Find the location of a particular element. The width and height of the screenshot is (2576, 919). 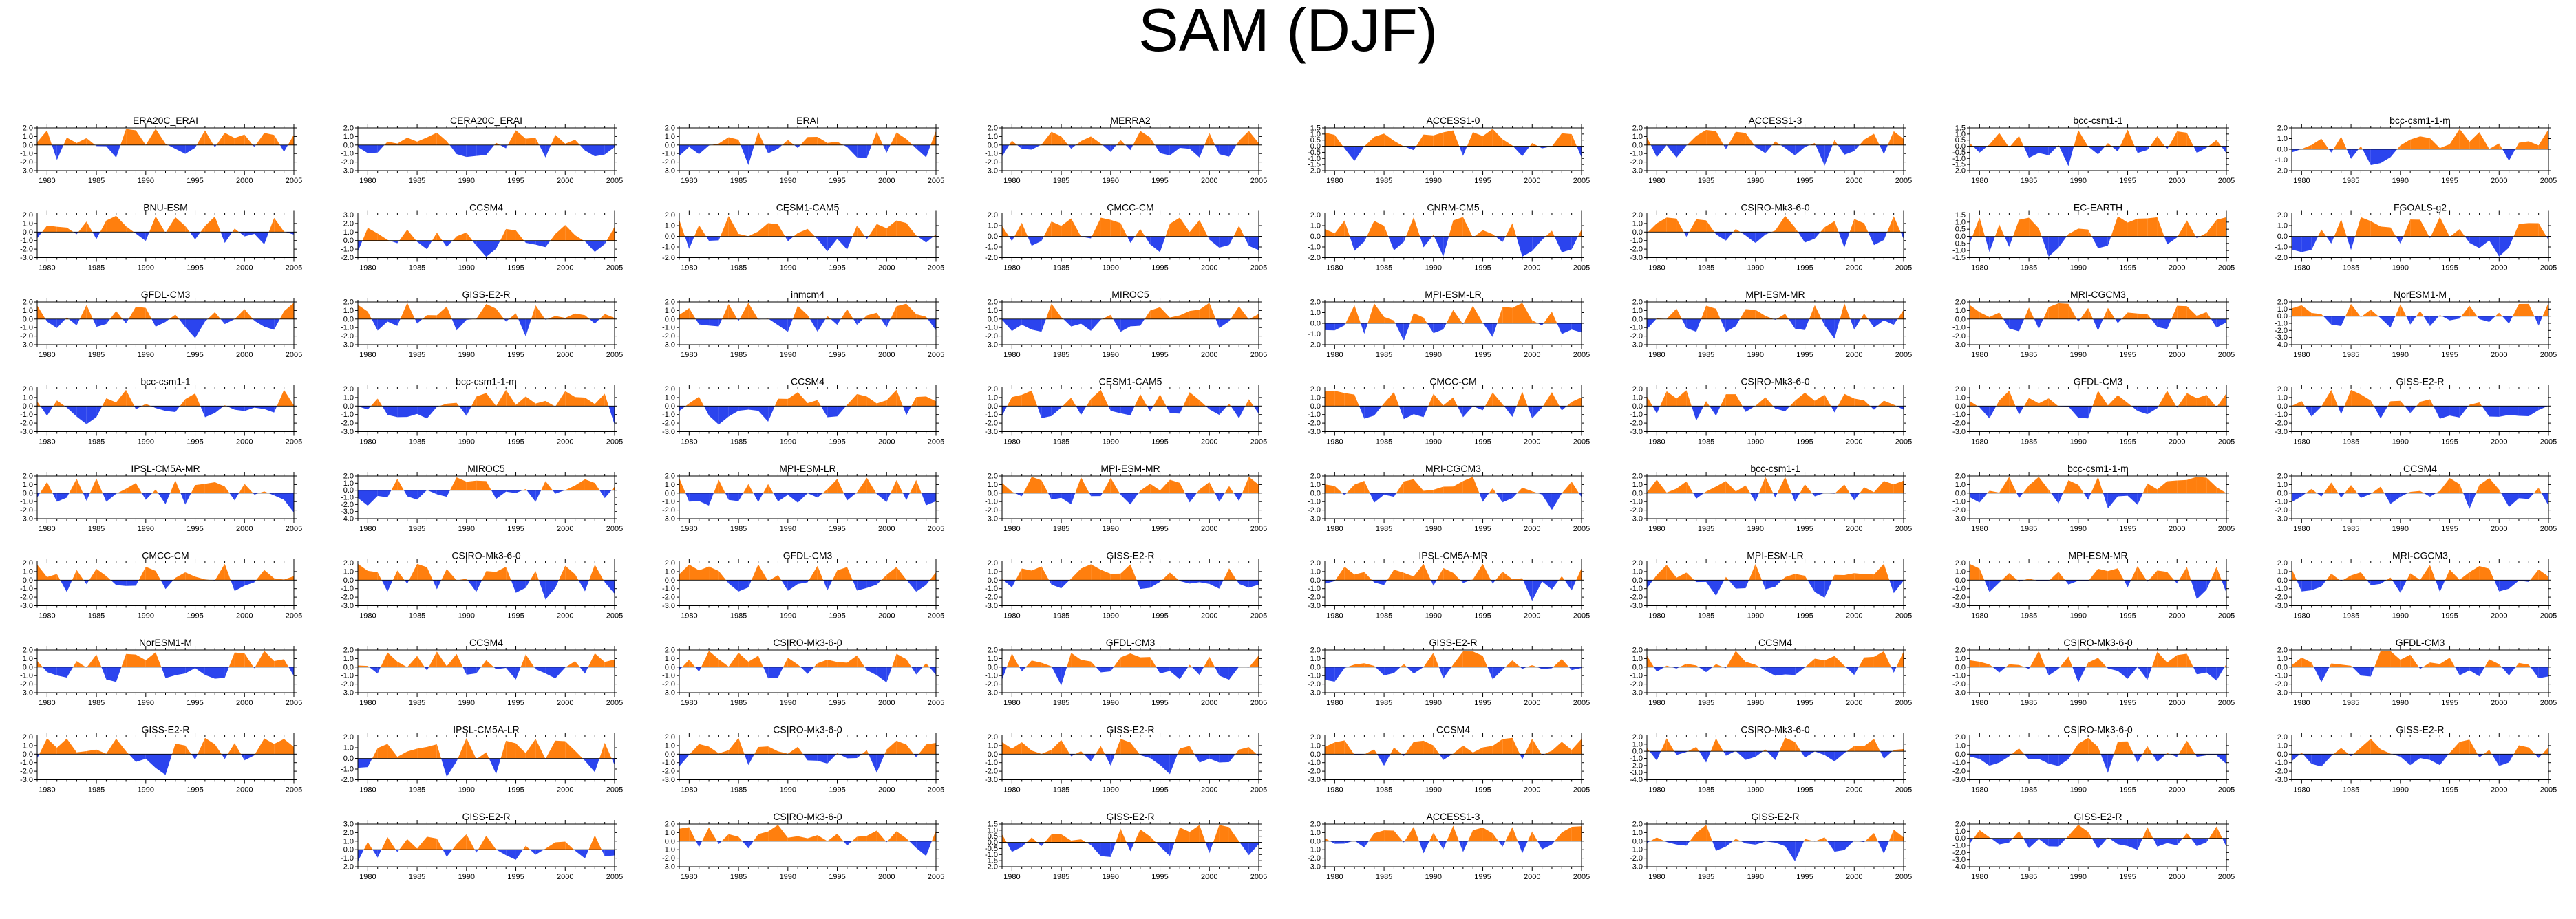

x-tick-label: 1990 is located at coordinates (2078, 529).